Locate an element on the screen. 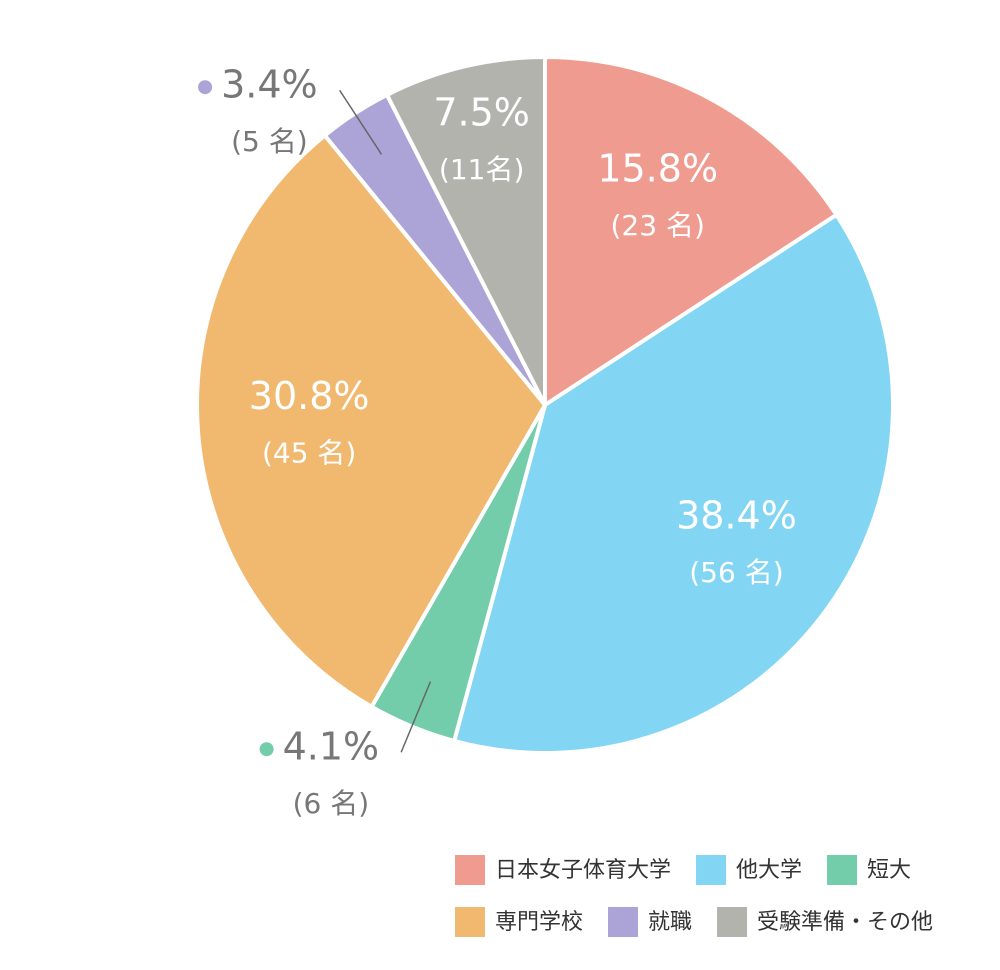 This screenshot has width=1000, height=970. legend-label: 短大 is located at coordinates (889, 870).